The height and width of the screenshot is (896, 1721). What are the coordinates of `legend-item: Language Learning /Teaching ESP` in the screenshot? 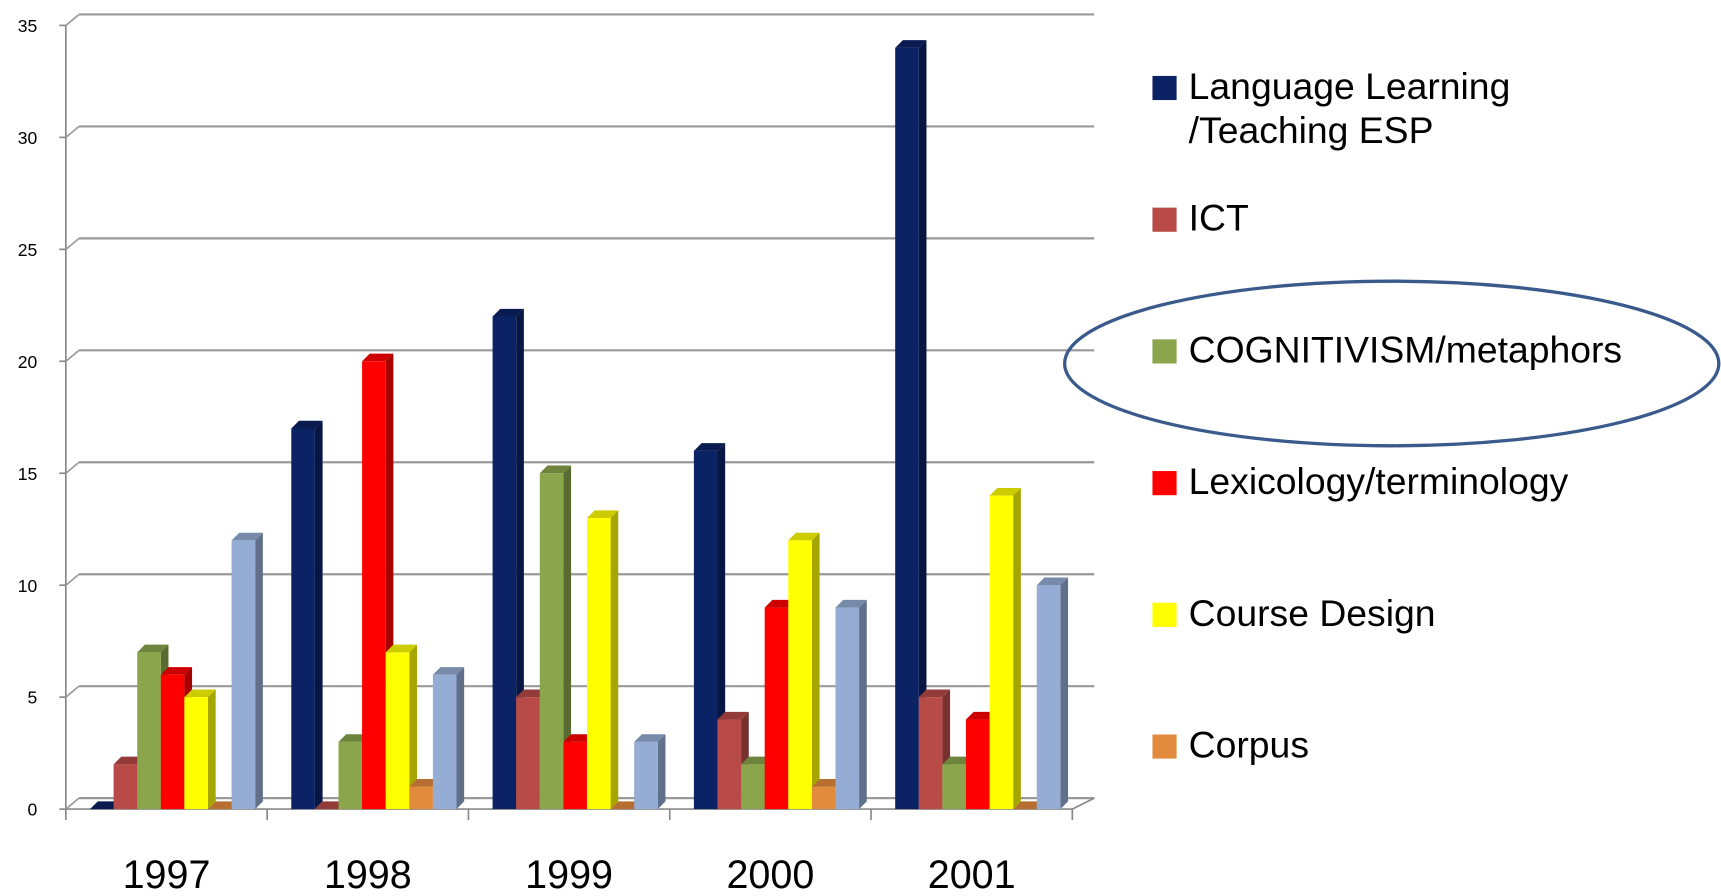 It's located at (1349, 109).